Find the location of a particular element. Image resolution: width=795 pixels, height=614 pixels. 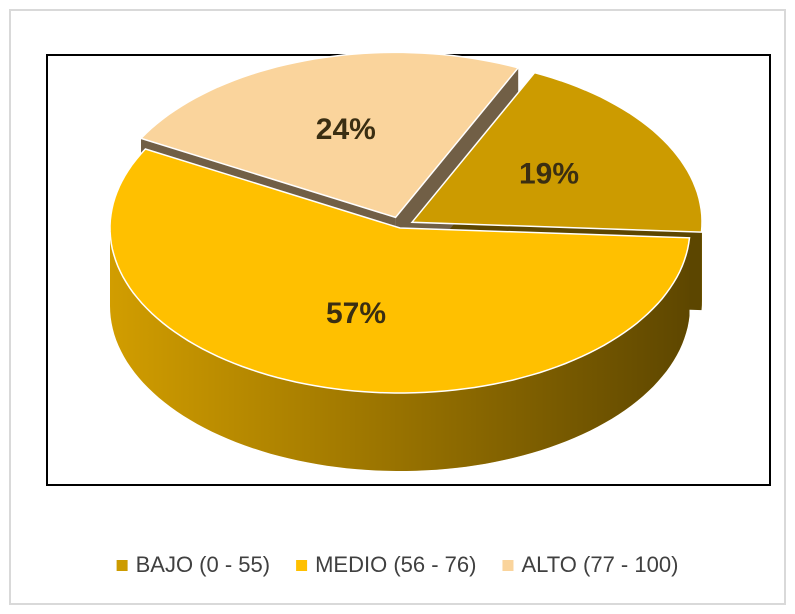

legend-label: MEDIO (56 - 76) is located at coordinates (395, 564).